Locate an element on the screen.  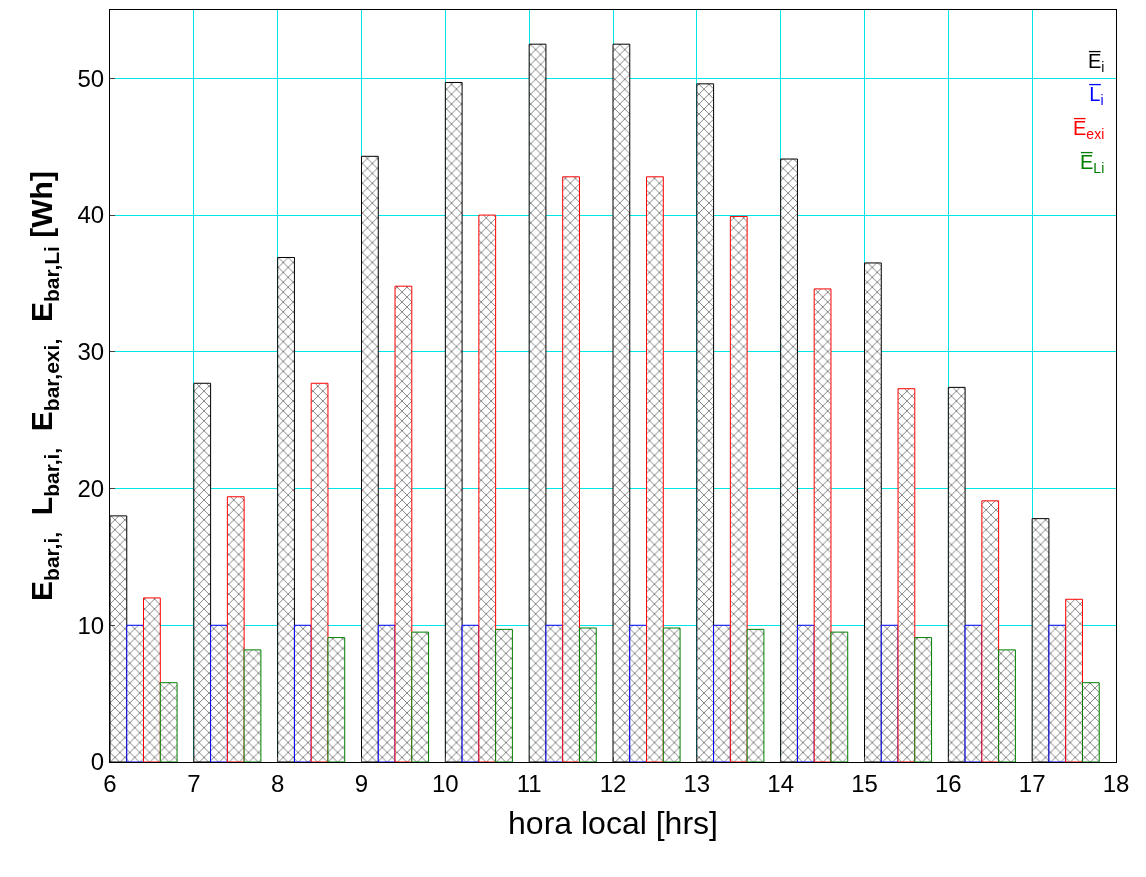
y-tick-label: 0 is located at coordinates (97, 762).